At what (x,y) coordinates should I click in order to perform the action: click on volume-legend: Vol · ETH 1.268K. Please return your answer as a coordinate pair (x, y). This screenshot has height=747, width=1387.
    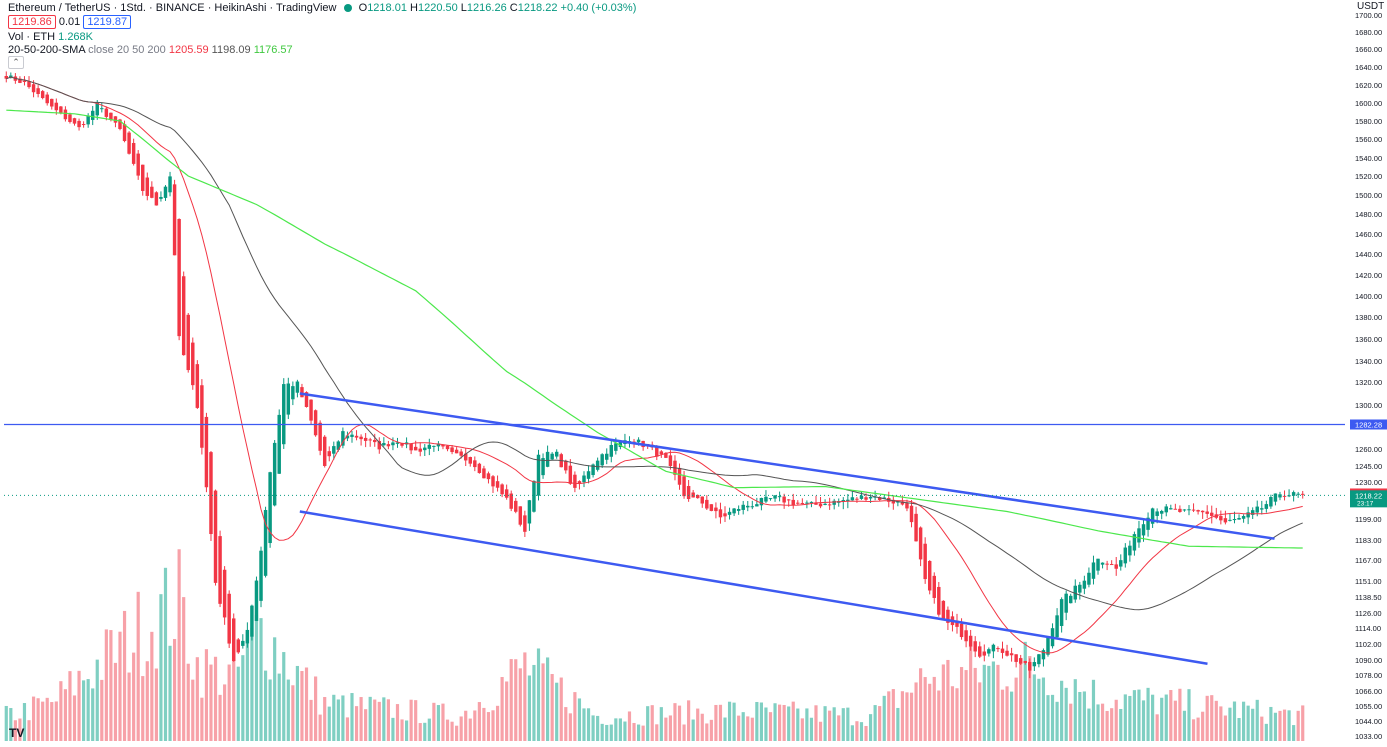
    Looking at the image, I should click on (50, 37).